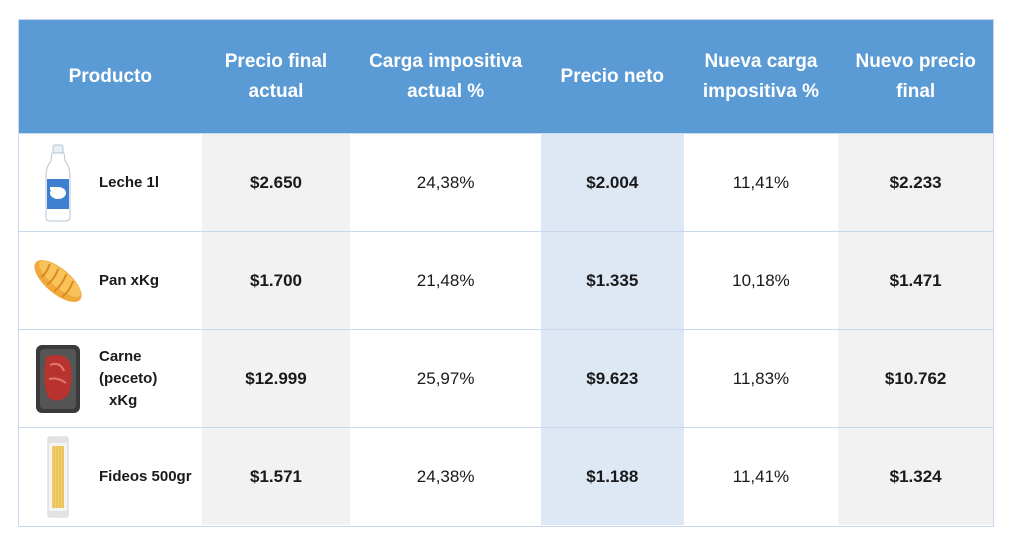 The width and height of the screenshot is (1024, 544). Describe the element at coordinates (915, 182) in the screenshot. I see `nuevo-precio: $2.233` at that location.